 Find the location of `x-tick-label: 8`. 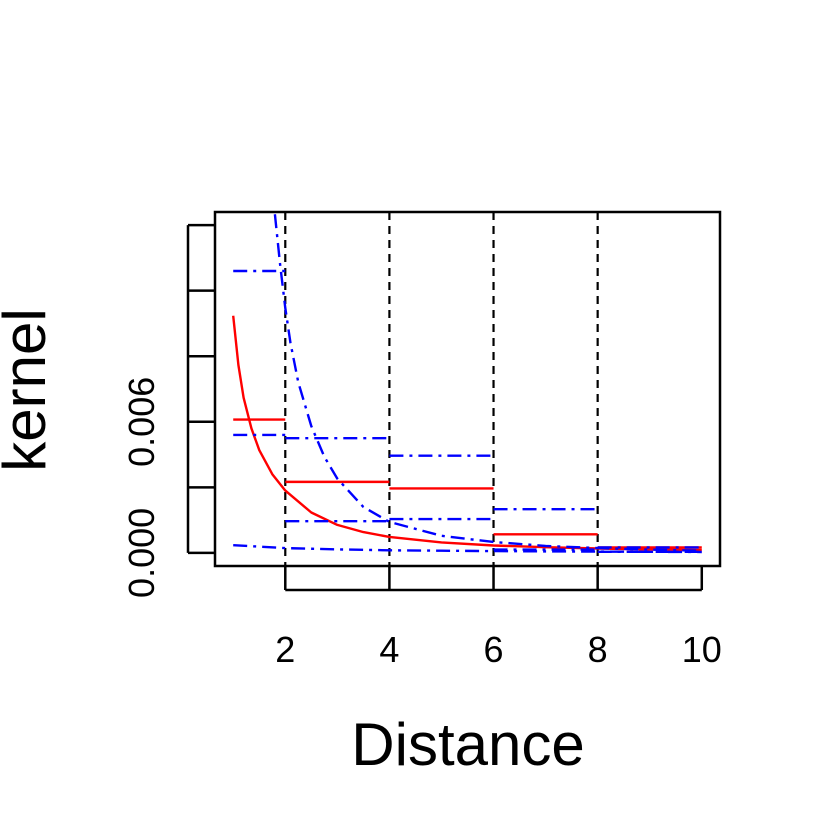

x-tick-label: 8 is located at coordinates (598, 649).